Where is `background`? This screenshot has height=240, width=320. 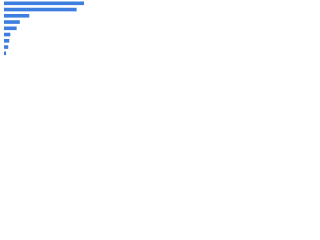
background is located at coordinates (50, 35).